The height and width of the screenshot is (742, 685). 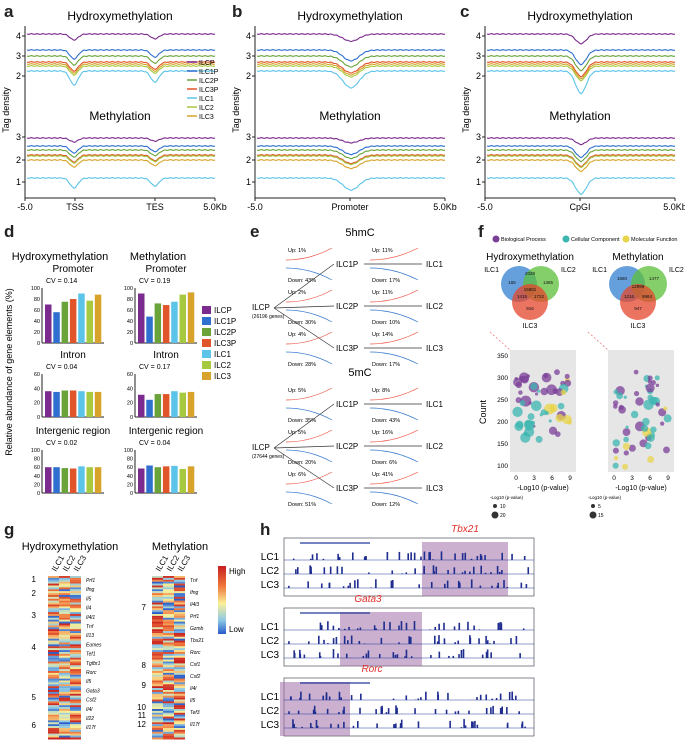 I want to click on gene-label: Il4l1, so click(x=90, y=618).